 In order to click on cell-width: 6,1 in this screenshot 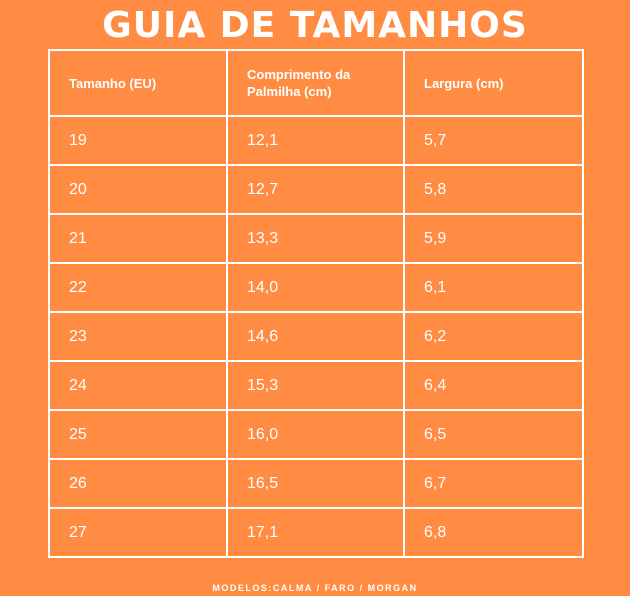, I will do `click(493, 287)`.